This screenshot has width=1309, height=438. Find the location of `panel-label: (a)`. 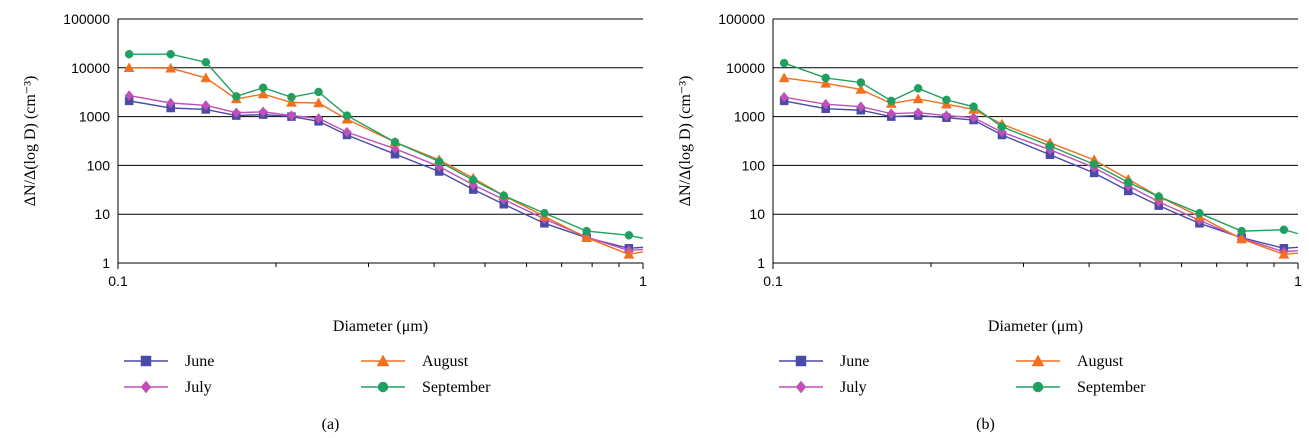

panel-label: (a) is located at coordinates (331, 424).